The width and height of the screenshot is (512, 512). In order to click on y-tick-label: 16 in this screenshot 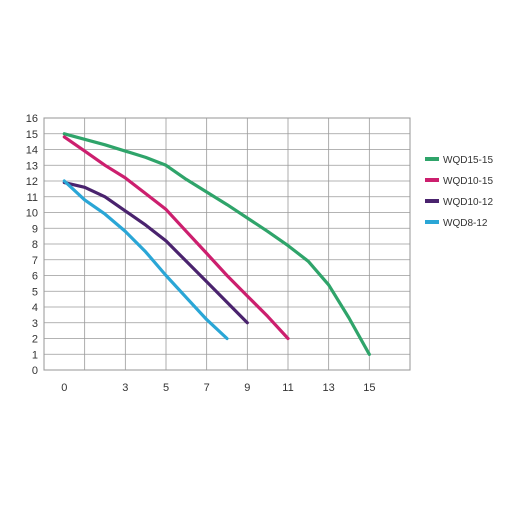, I will do `click(32, 119)`.